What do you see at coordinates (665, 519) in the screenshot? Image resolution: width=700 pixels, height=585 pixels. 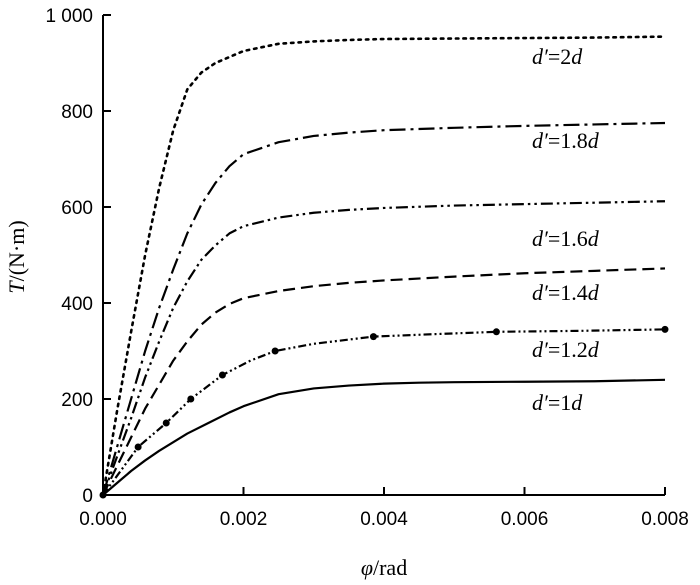 I see `x-tick-label: 0.008` at bounding box center [665, 519].